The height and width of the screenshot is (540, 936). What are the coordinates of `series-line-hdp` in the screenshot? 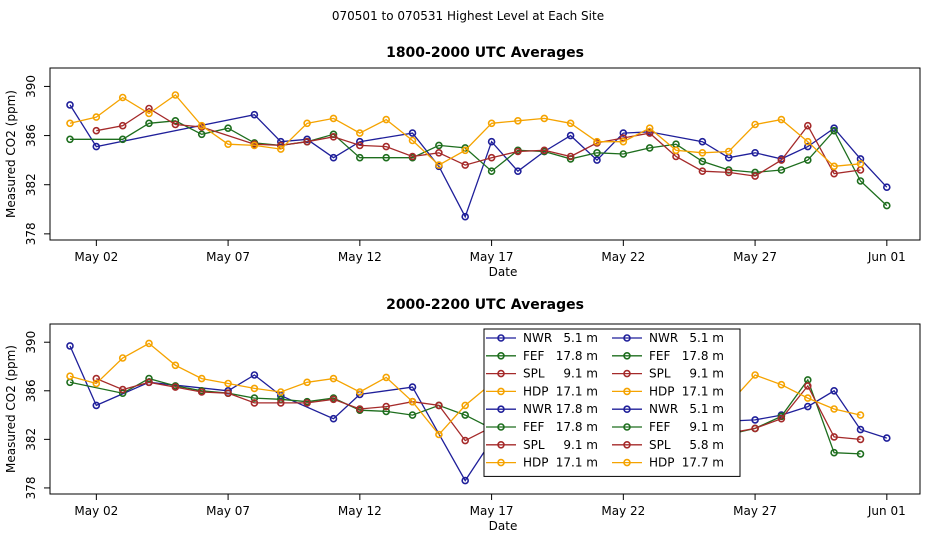 It's located at (465, 130).